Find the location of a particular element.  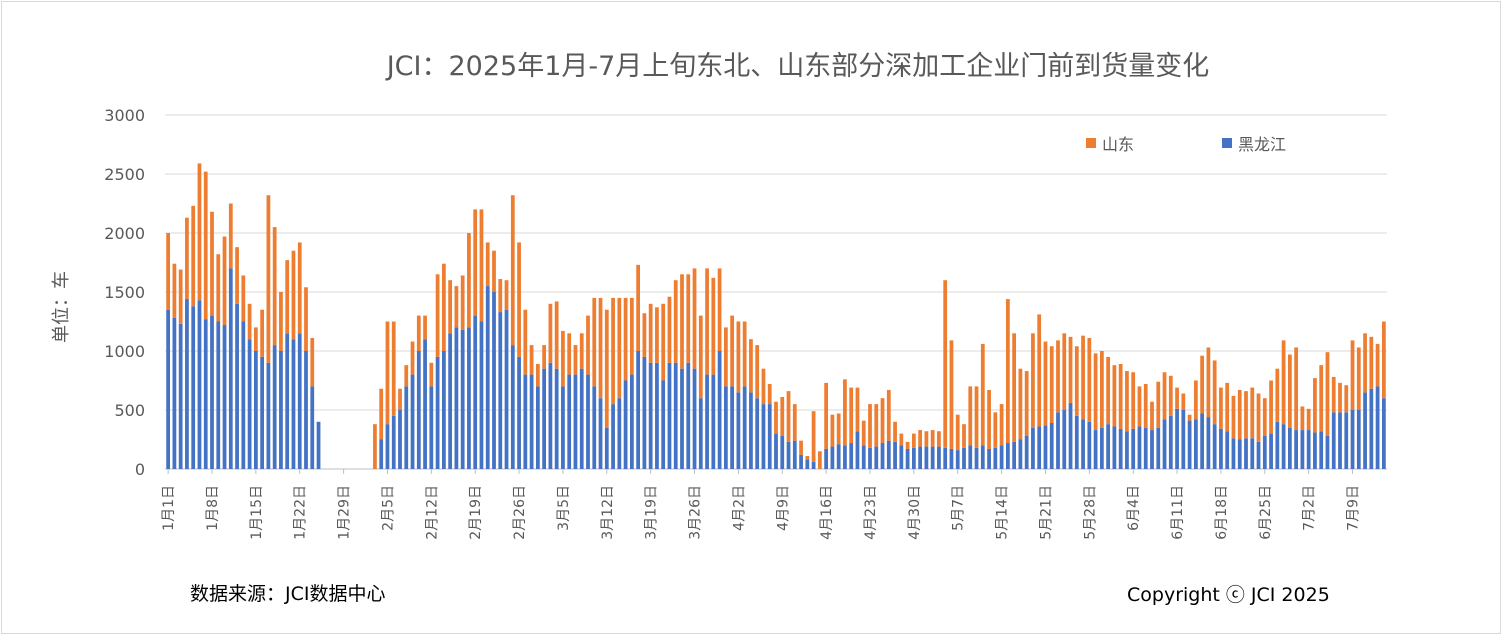

x-tick-label: 7月2日 is located at coordinates (1310, 508).